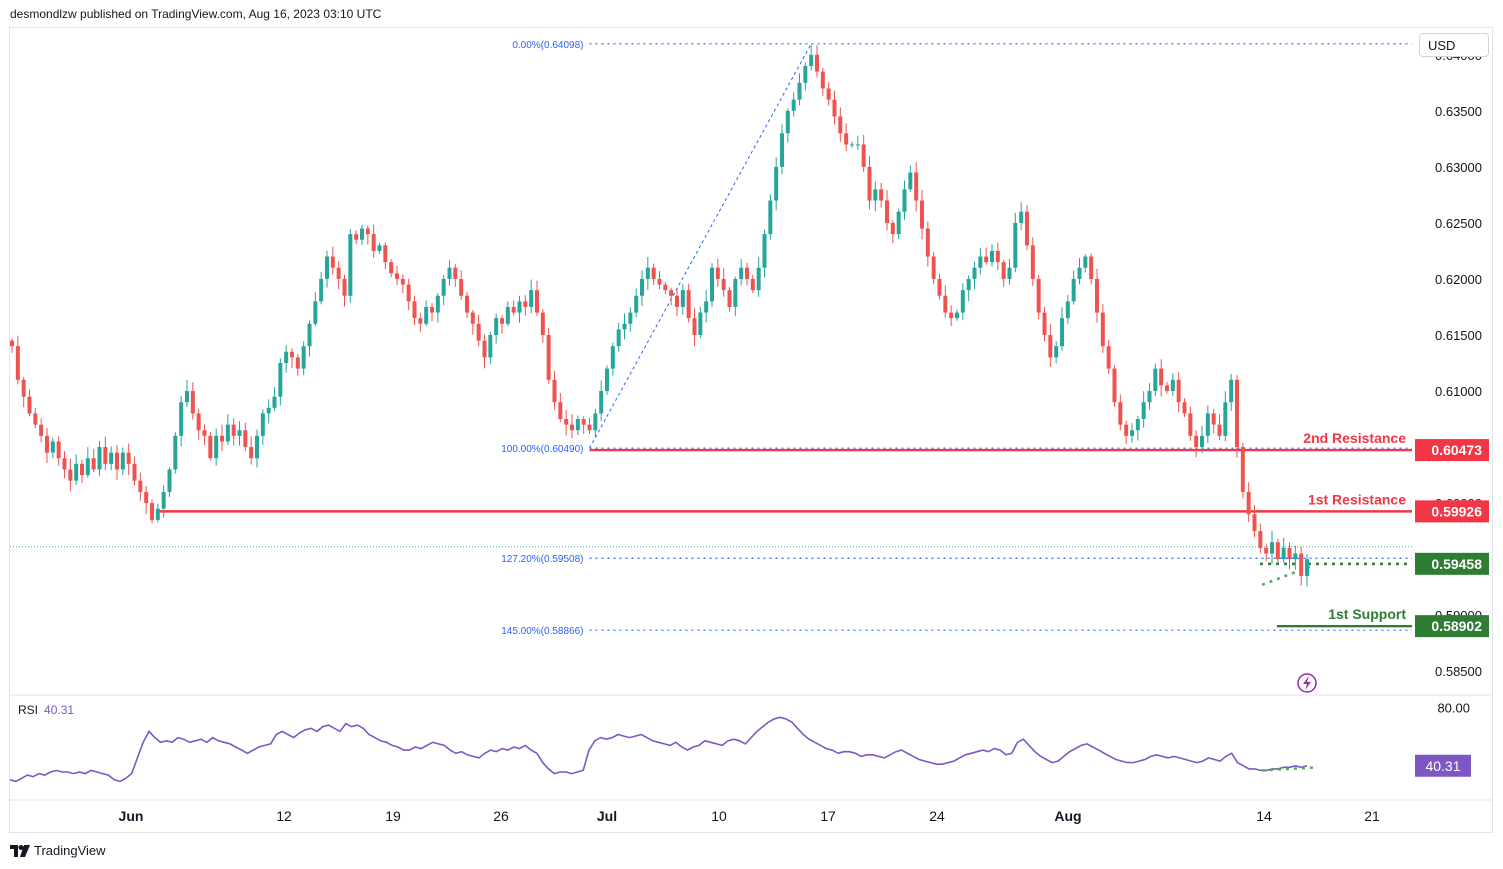 The height and width of the screenshot is (869, 1503). Describe the element at coordinates (284, 816) in the screenshot. I see `time-tick-label: 12` at that location.